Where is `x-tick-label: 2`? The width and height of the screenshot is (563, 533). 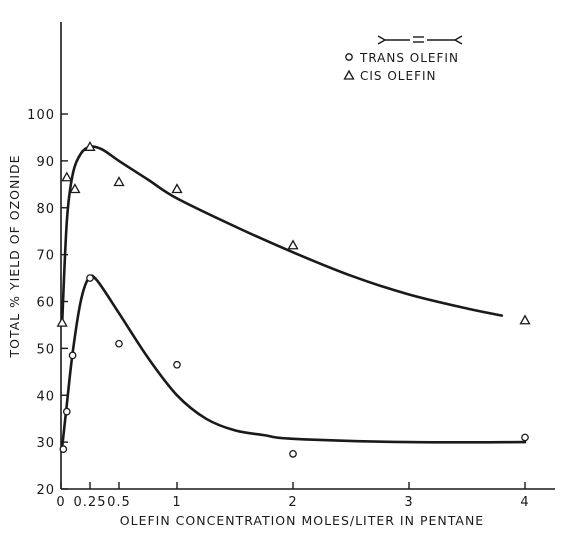
x-tick-label: 2 is located at coordinates (292, 502).